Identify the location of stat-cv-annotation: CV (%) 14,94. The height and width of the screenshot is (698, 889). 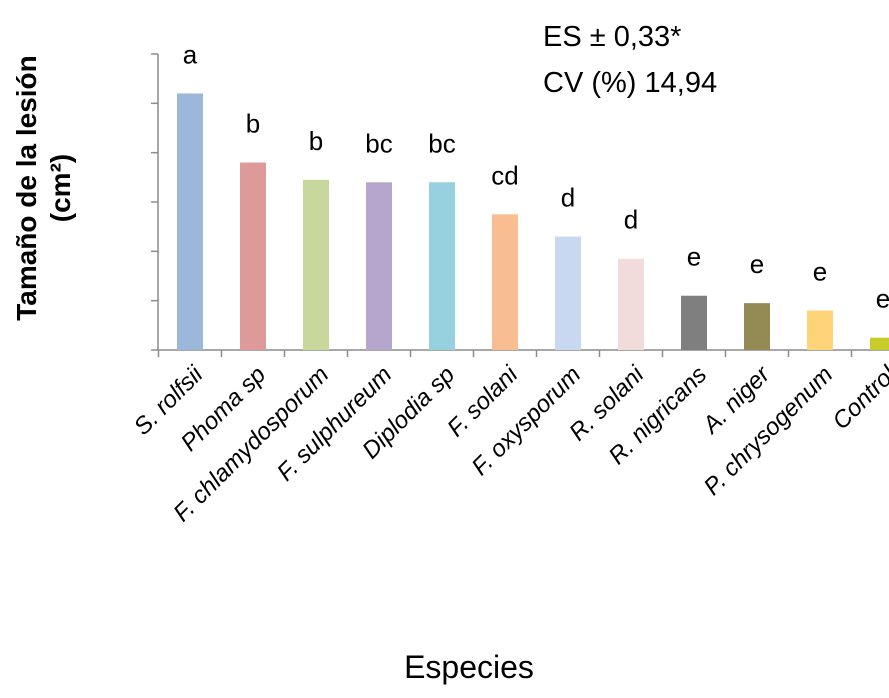
(630, 83).